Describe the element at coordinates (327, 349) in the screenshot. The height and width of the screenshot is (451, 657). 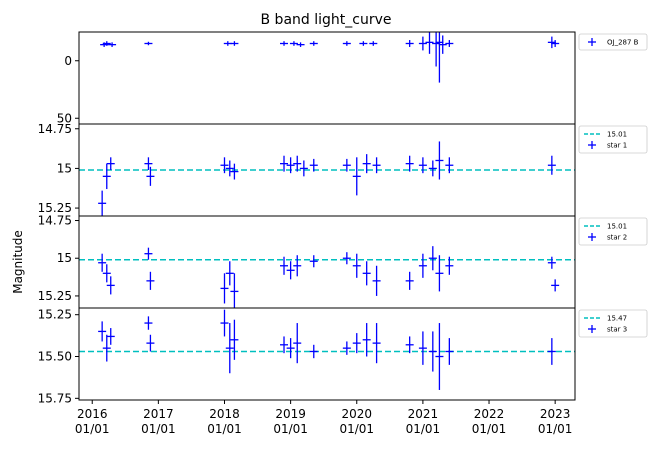
I see `panel-4-marks` at that location.